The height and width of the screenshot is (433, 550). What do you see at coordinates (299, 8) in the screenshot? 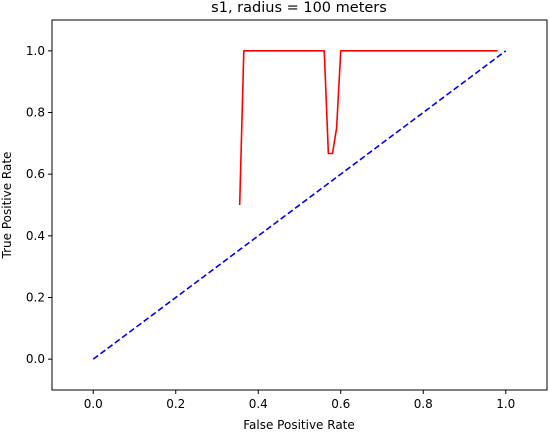
I see `chart-title: s1, radius = 100 meters` at bounding box center [299, 8].